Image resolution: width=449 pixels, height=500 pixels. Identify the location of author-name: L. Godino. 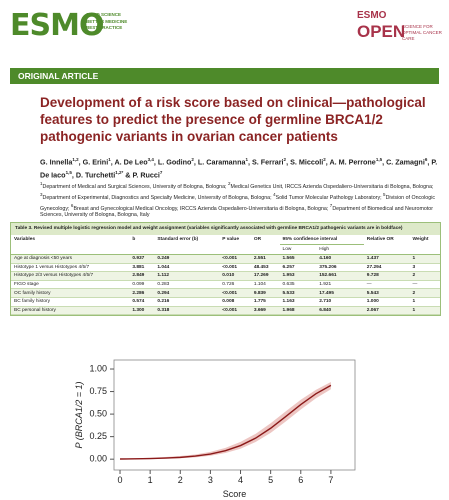
(174, 162).